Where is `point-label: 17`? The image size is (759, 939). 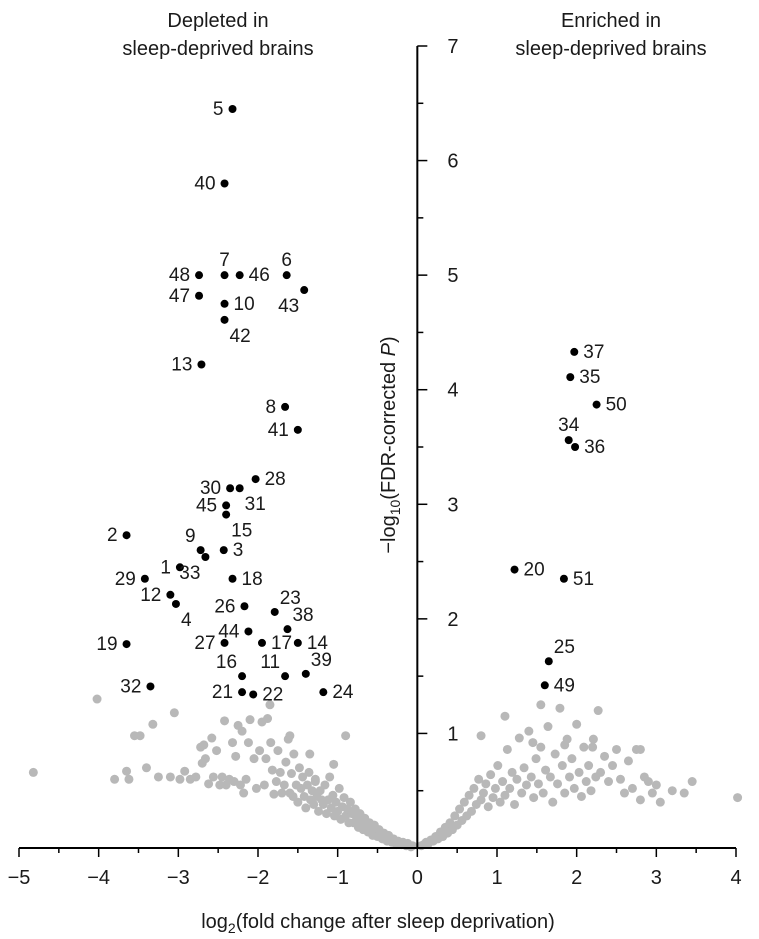 point-label: 17 is located at coordinates (281, 643).